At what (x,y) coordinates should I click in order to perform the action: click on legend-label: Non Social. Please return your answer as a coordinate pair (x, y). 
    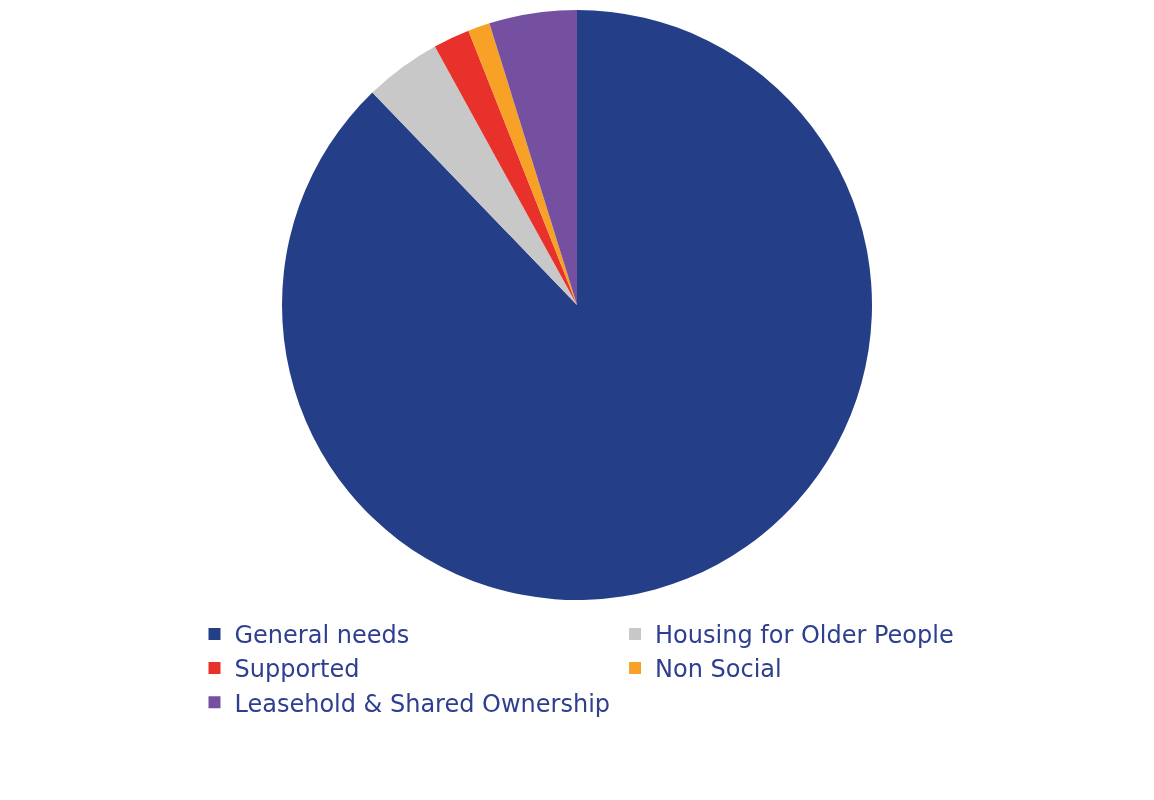
    Looking at the image, I should click on (718, 669).